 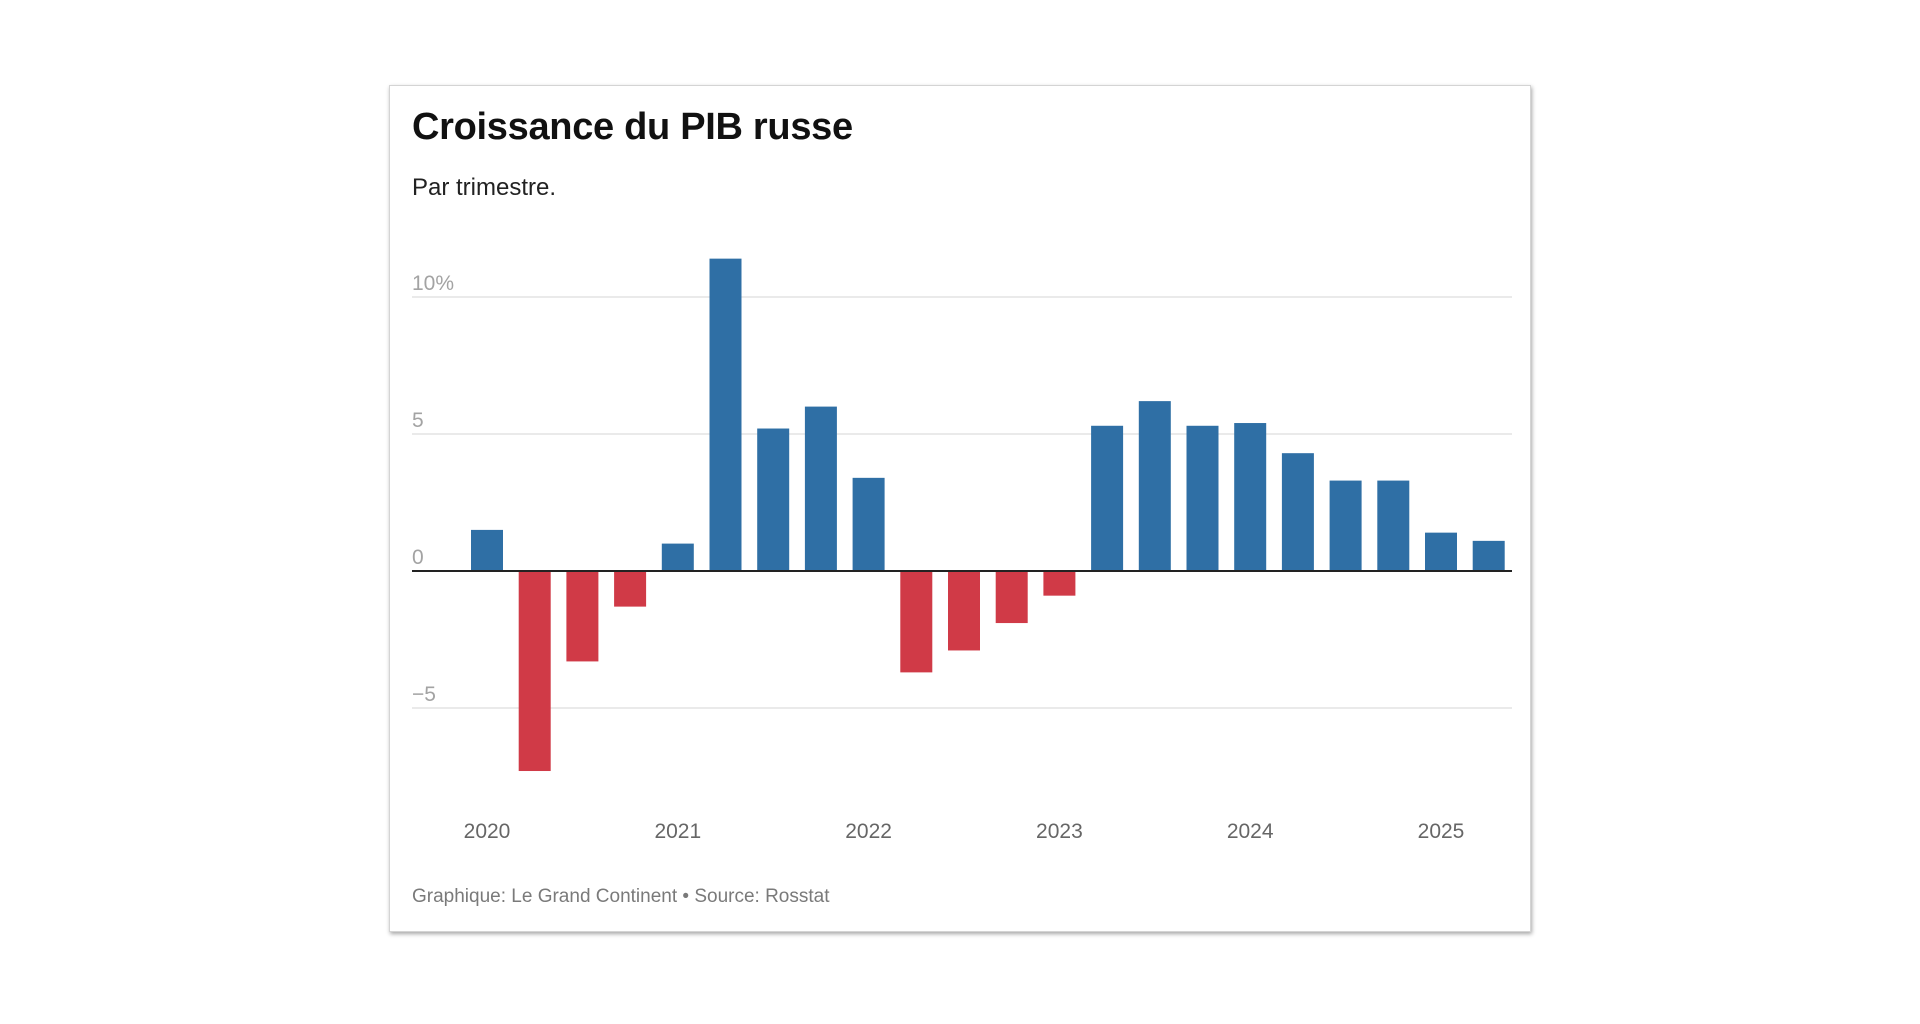 I want to click on x-tick-label: 2024, so click(x=1250, y=831).